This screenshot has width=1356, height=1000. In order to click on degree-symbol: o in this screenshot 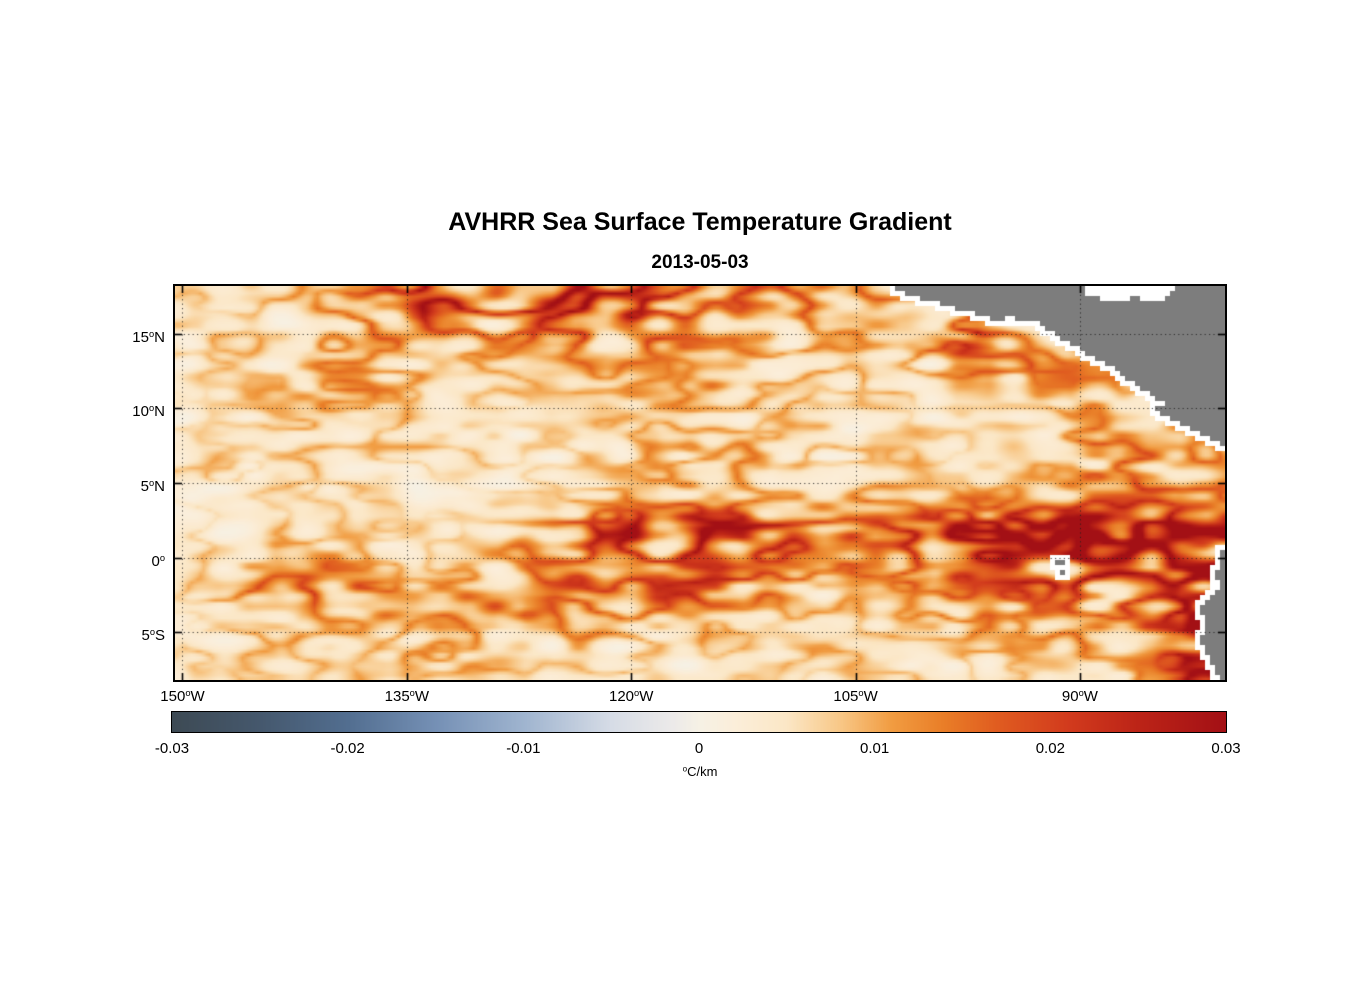, I will do `click(685, 769)`.